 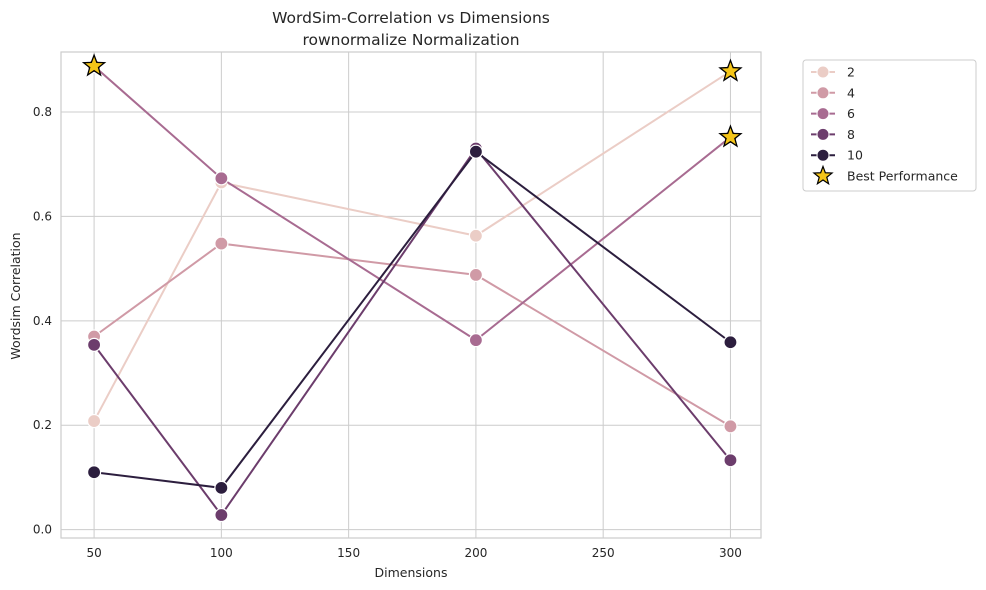 What do you see at coordinates (833, 113) in the screenshot?
I see `legend-entry: 6` at bounding box center [833, 113].